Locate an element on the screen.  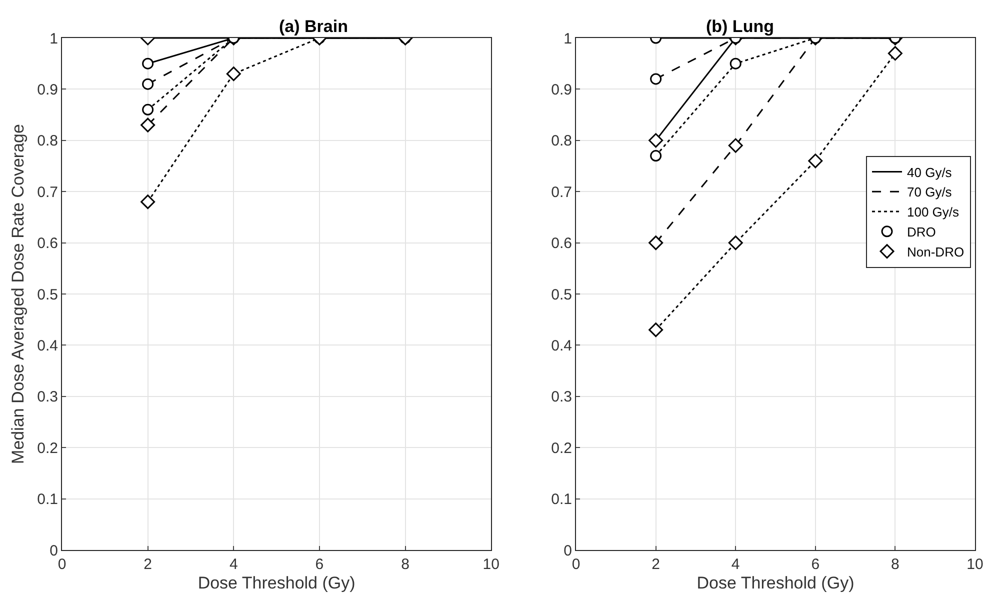
y-axis-title: Median Dose Averaged Dose Rate Coverage is located at coordinates (18, 294).